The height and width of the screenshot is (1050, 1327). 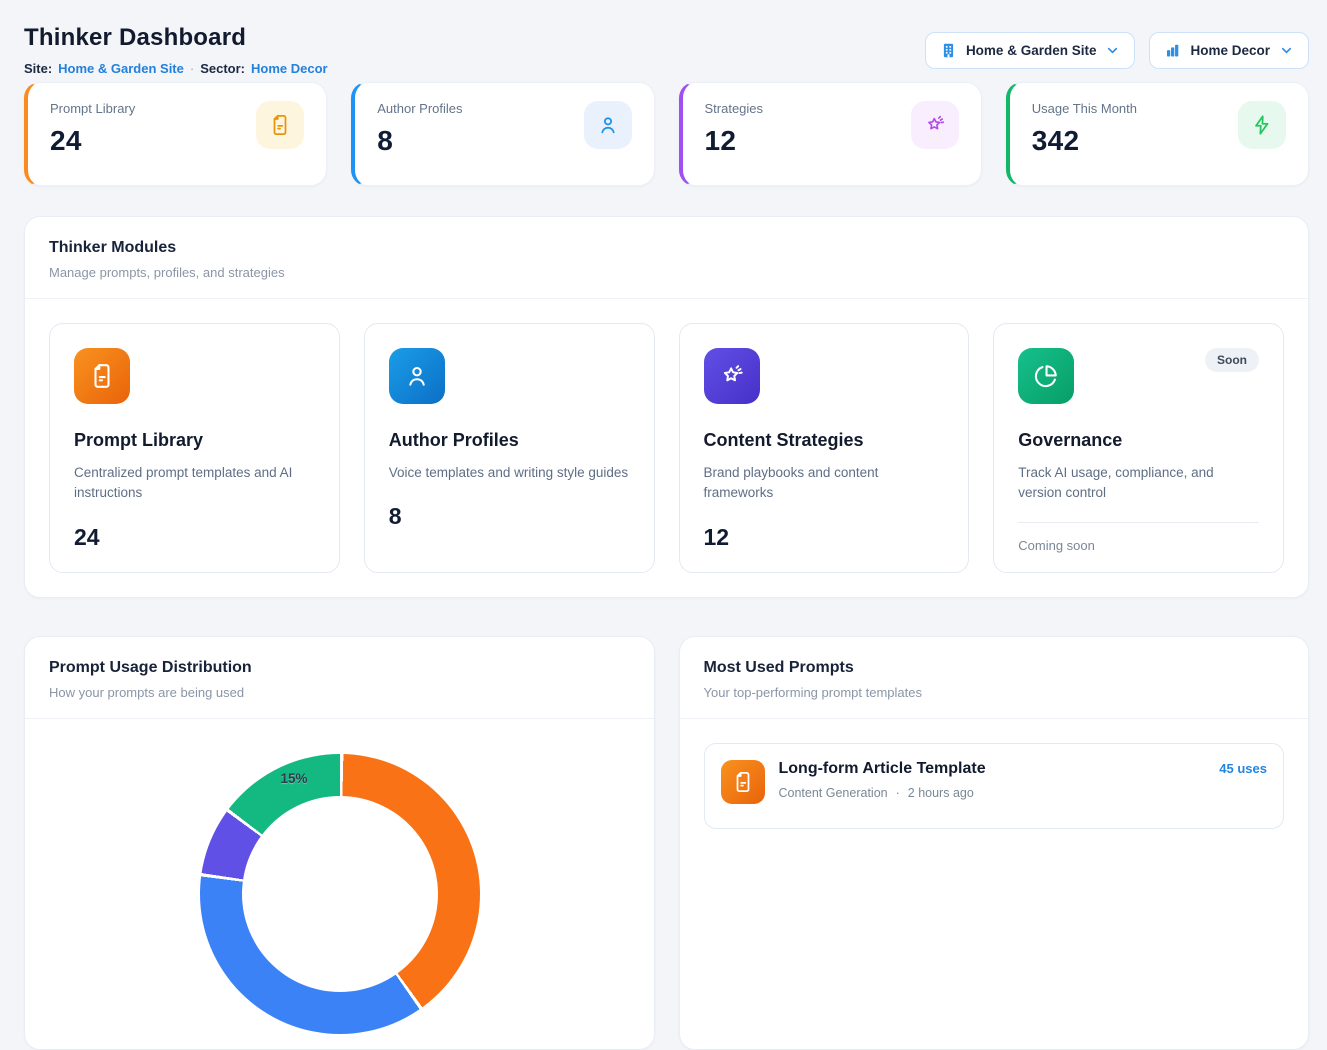 I want to click on site-selector-label: Home & Garden Site, so click(x=1031, y=50).